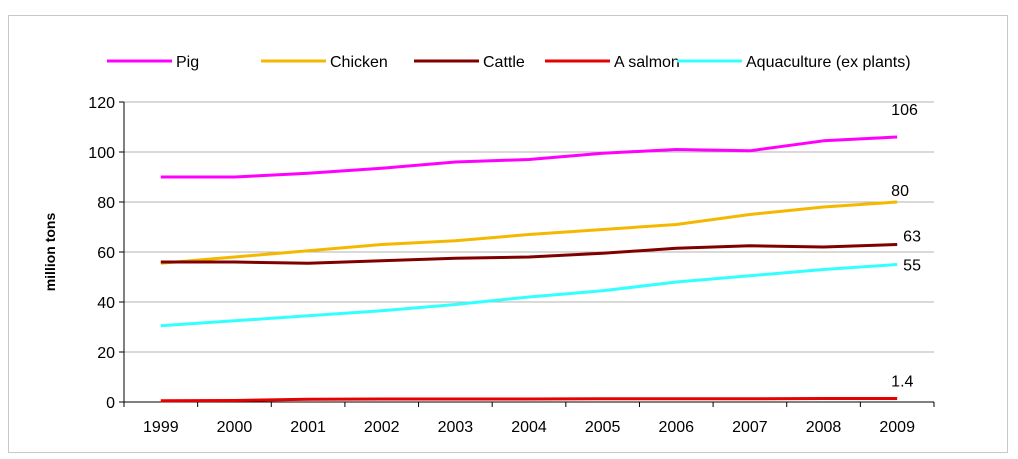 The image size is (1018, 459). Describe the element at coordinates (904, 110) in the screenshot. I see `data-label: 106` at that location.